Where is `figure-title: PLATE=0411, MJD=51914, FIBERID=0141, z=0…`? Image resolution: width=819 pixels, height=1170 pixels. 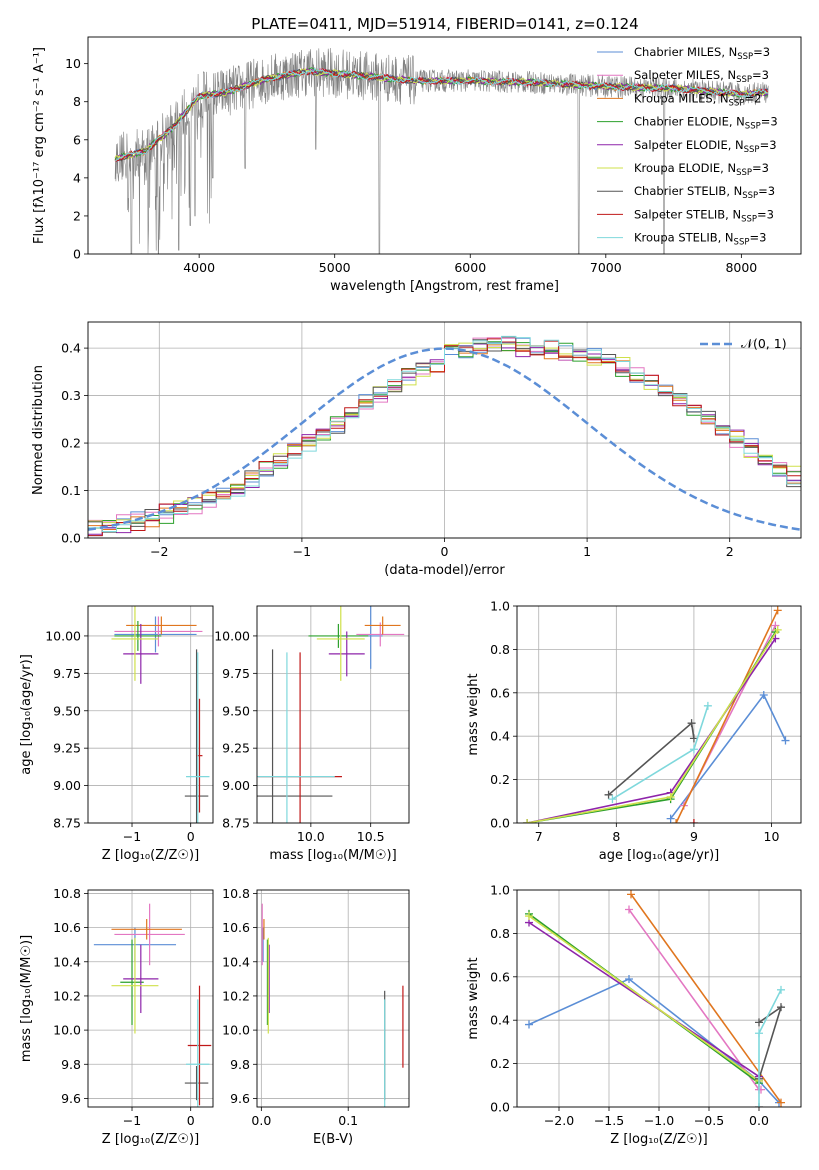
figure-title: PLATE=0411, MJD=51914, FIBERID=0141, z=0… is located at coordinates (444, 24).